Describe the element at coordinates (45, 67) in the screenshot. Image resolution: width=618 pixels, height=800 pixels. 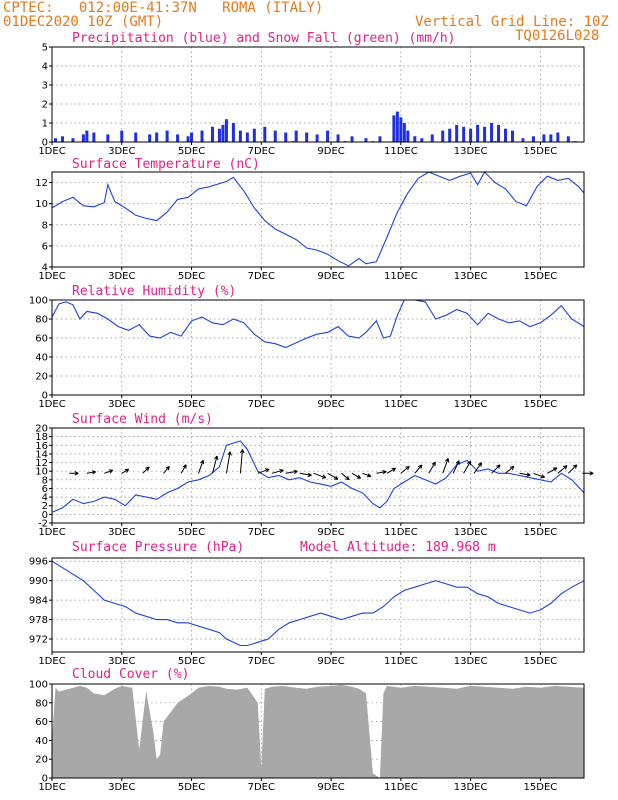
I see `ytick-label: 4` at that location.